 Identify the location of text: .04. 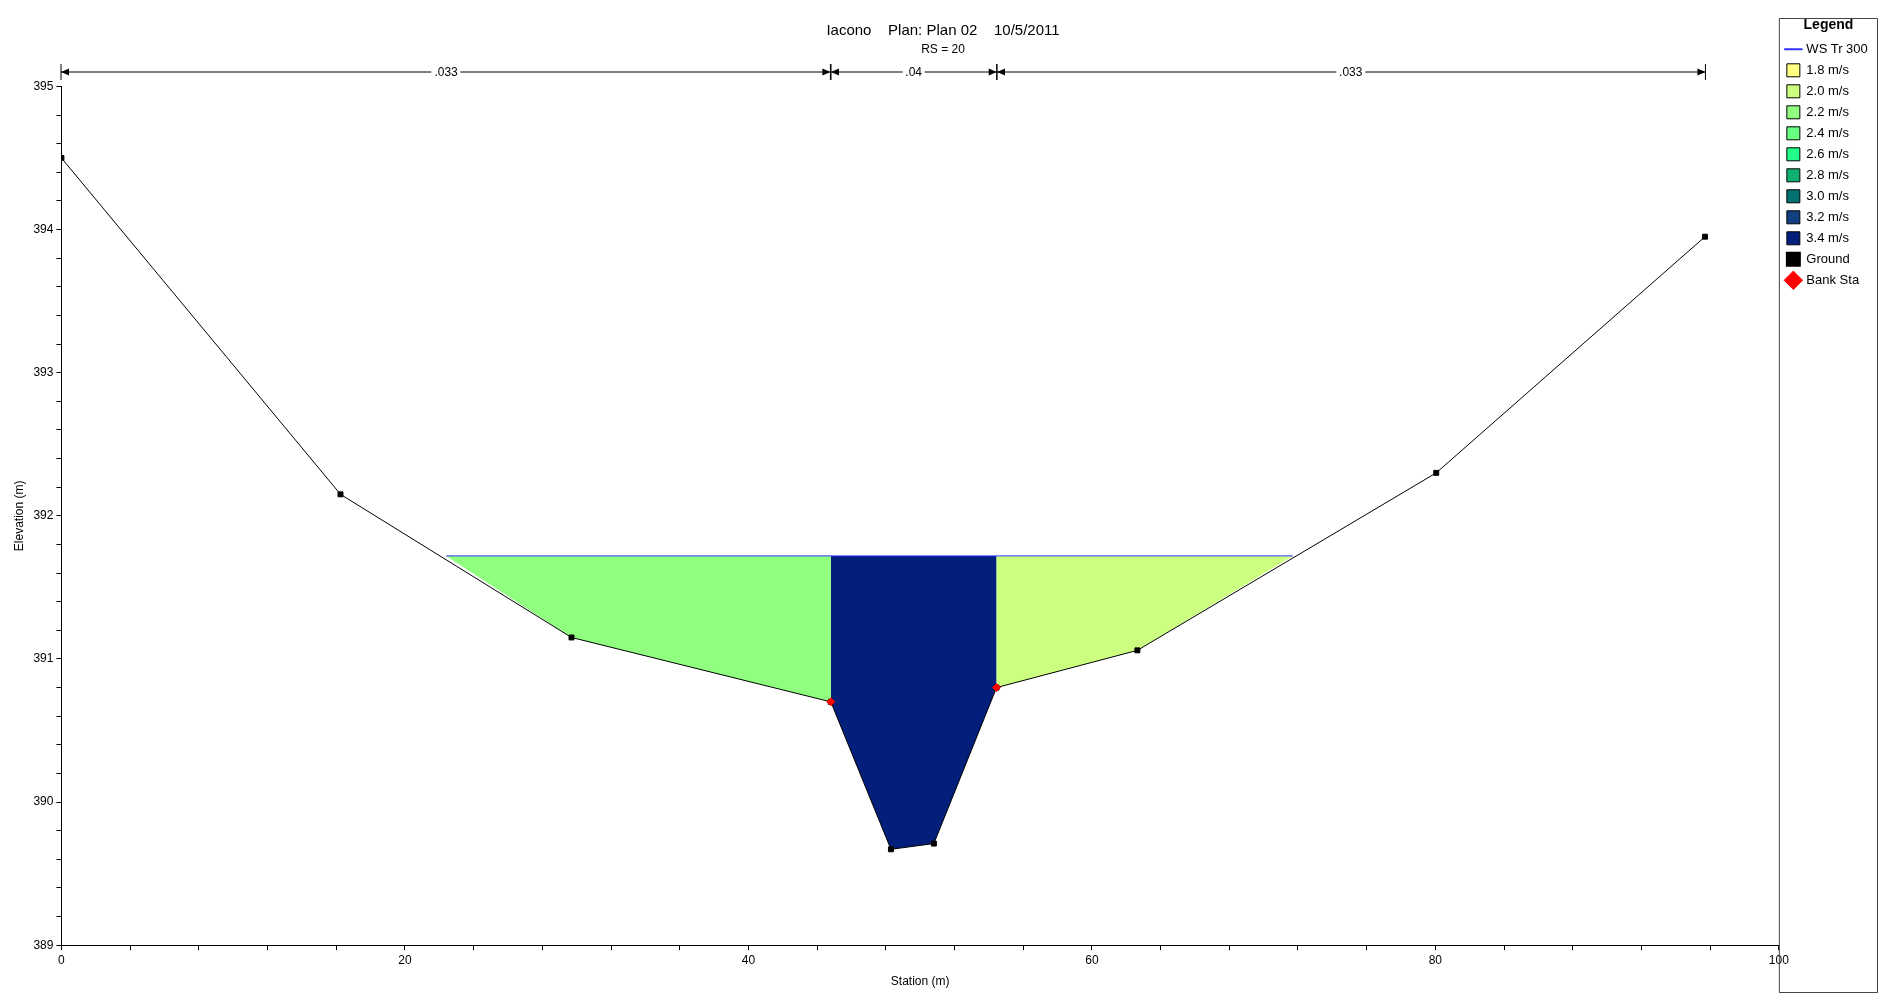
(914, 72).